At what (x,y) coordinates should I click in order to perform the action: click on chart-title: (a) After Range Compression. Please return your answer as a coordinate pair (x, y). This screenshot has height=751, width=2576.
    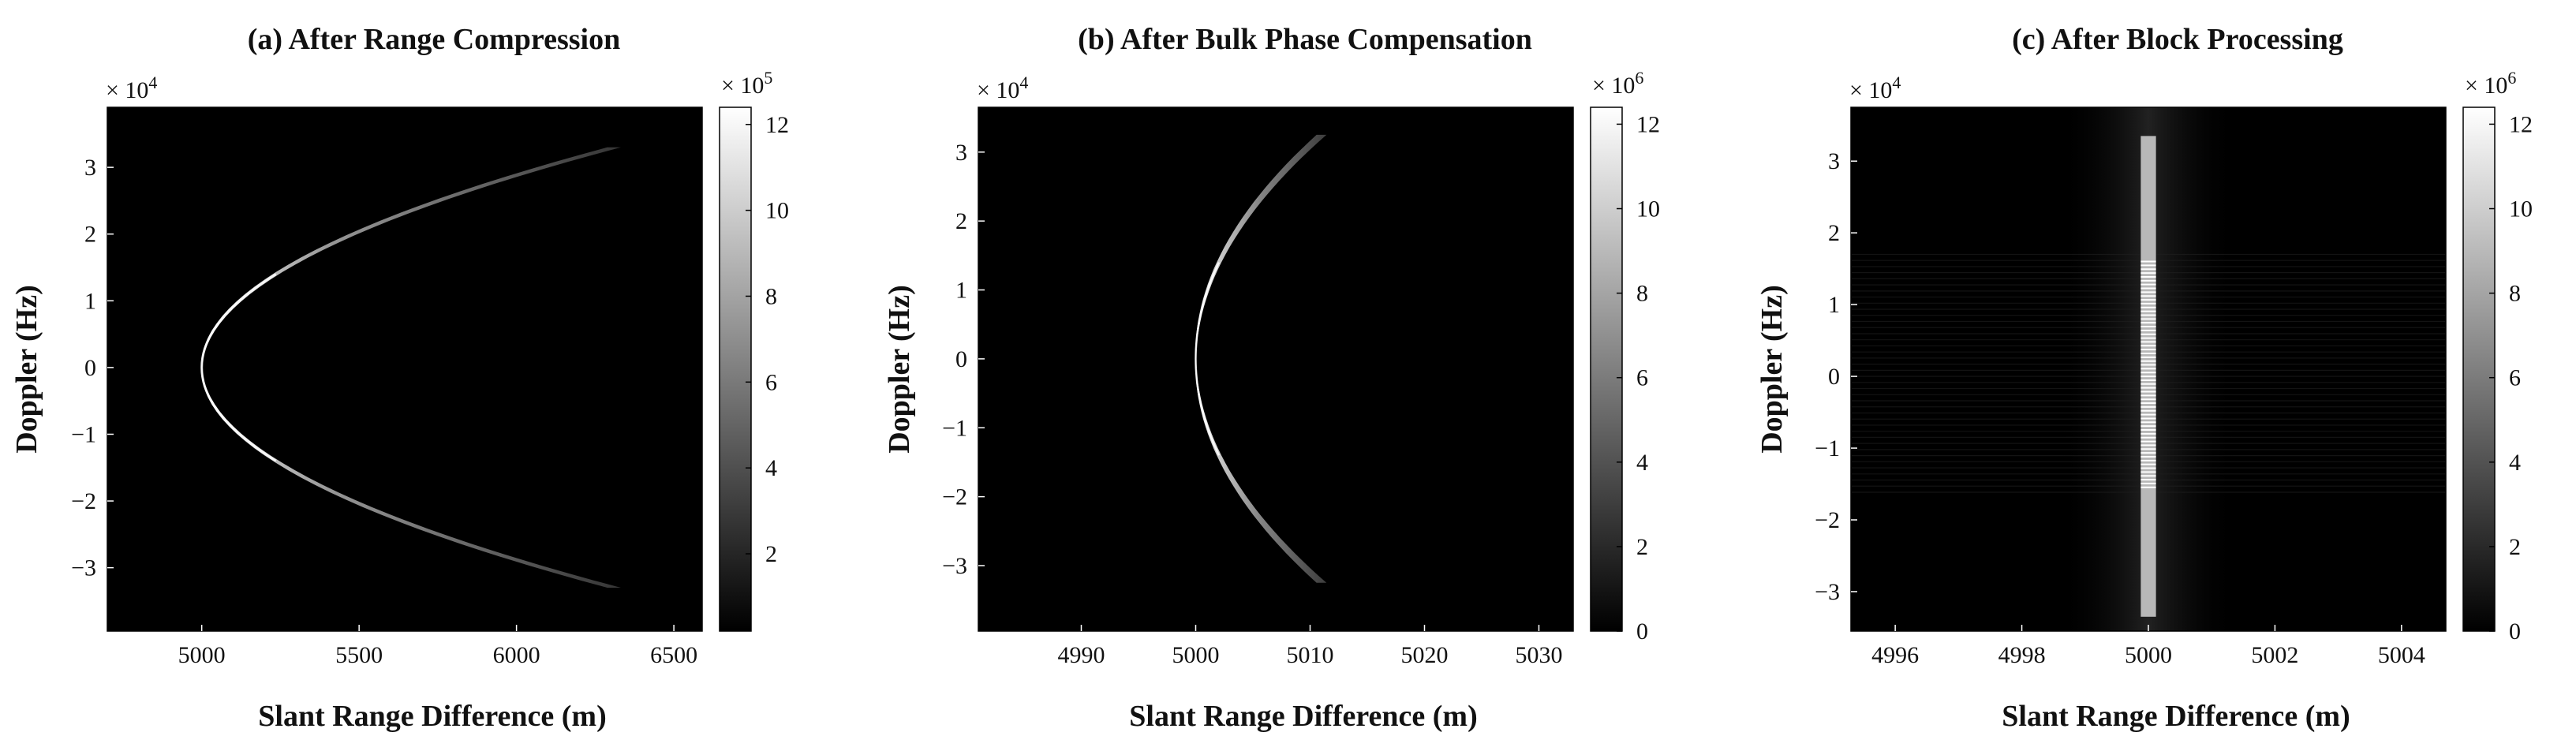
    Looking at the image, I should click on (435, 39).